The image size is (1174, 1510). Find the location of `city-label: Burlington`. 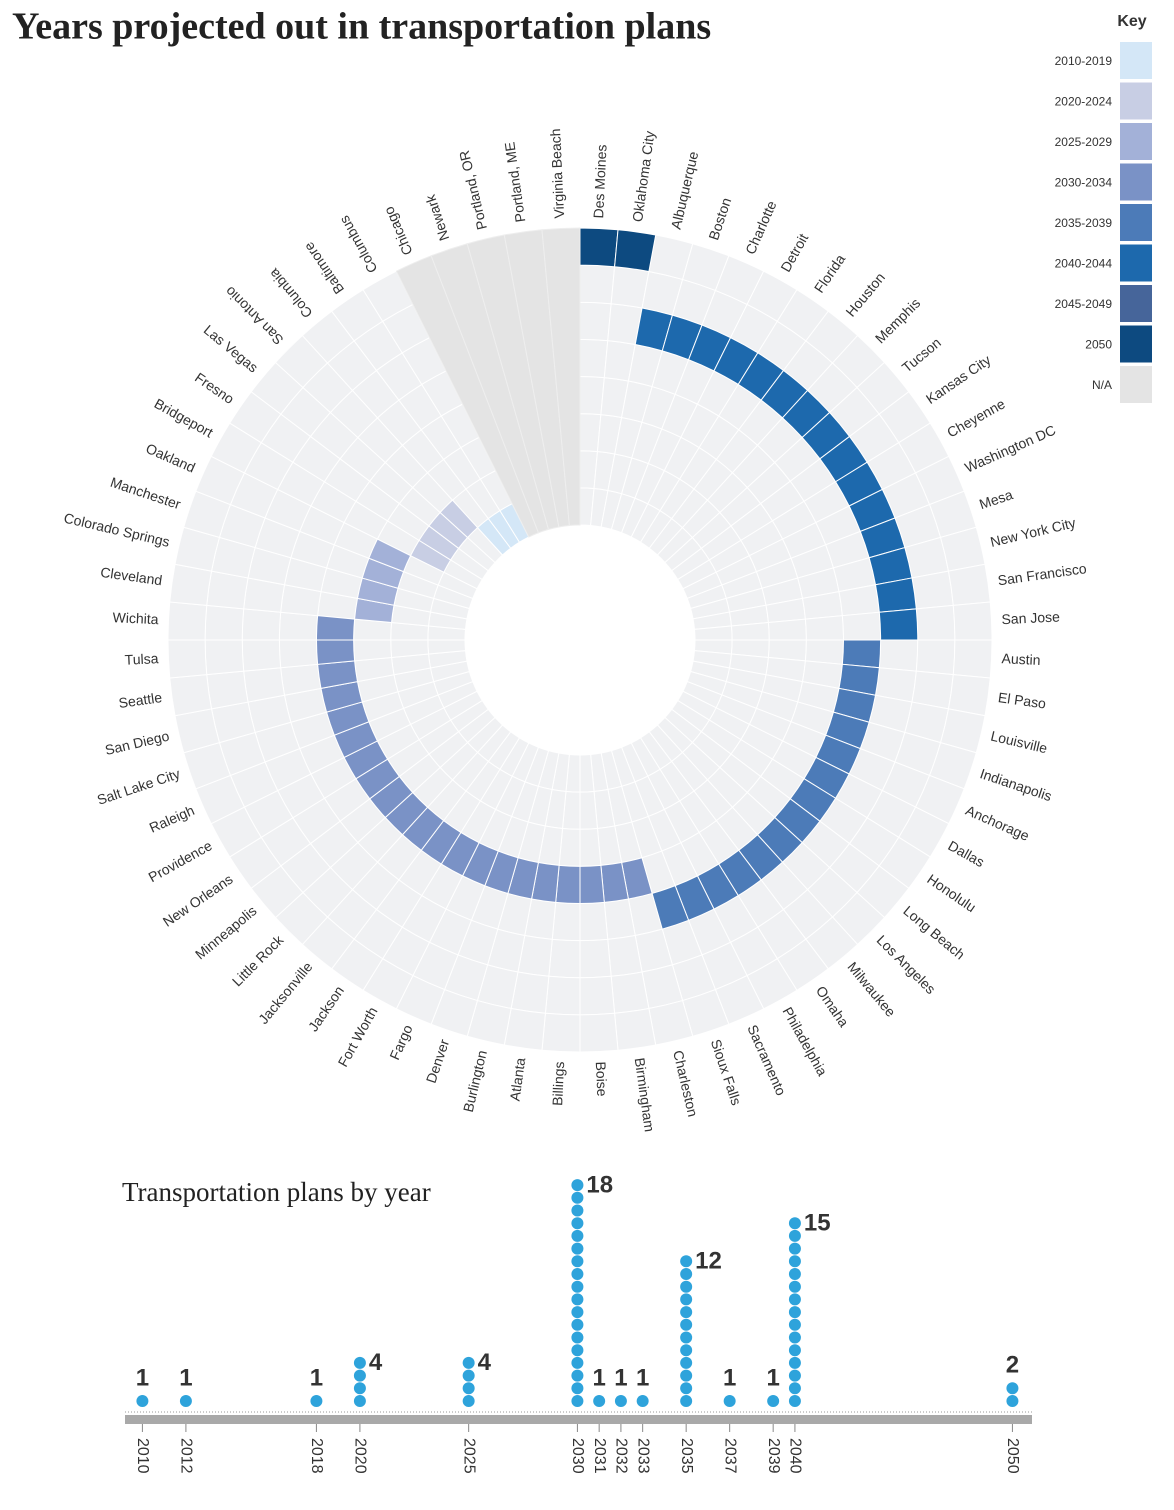

city-label: Burlington is located at coordinates (475, 1081).